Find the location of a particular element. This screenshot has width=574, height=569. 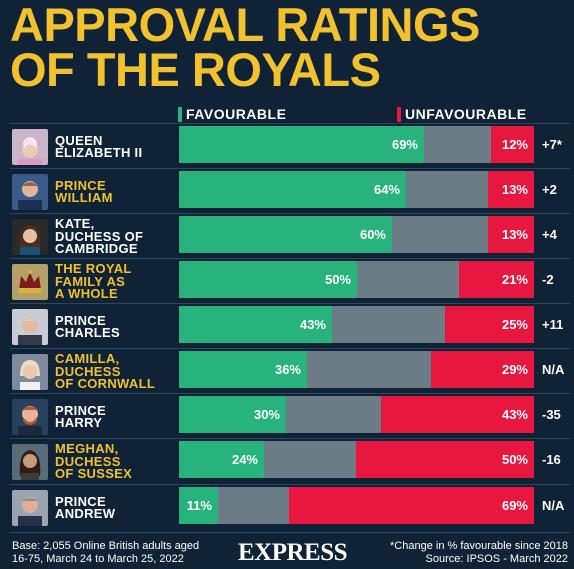

row-name: MEGHAN, DUCHESS OF SUSSEX is located at coordinates (94, 461).